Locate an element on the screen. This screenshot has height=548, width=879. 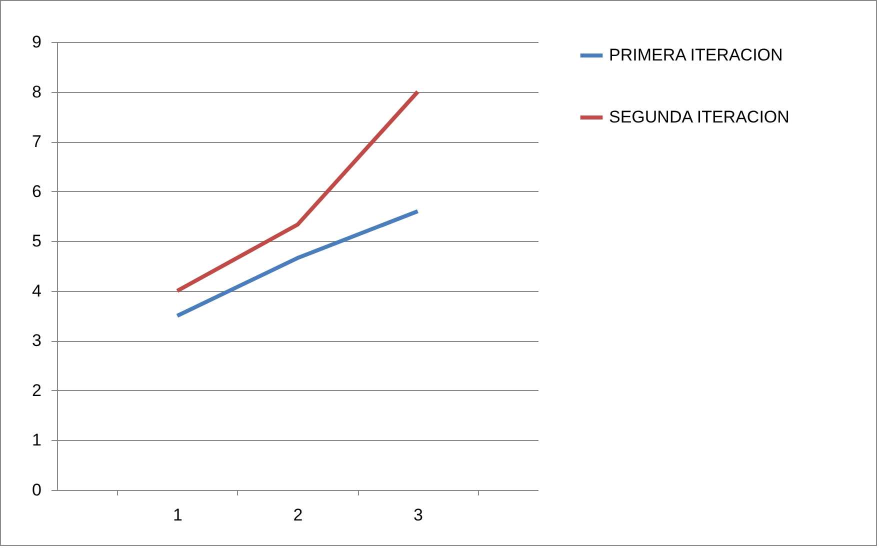
x-tick-label: 2 is located at coordinates (298, 515).